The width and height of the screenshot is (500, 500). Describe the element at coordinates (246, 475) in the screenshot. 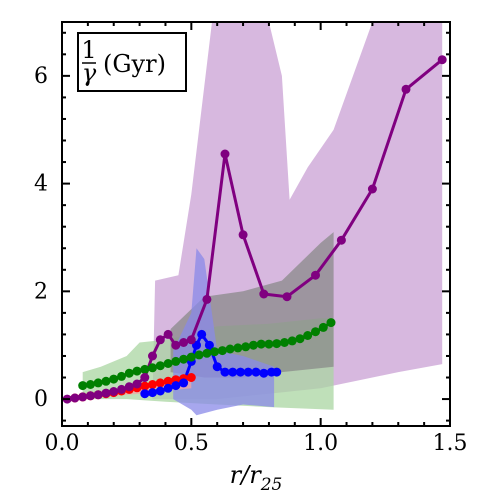

I see `x-axis-label-main: r/r` at that location.